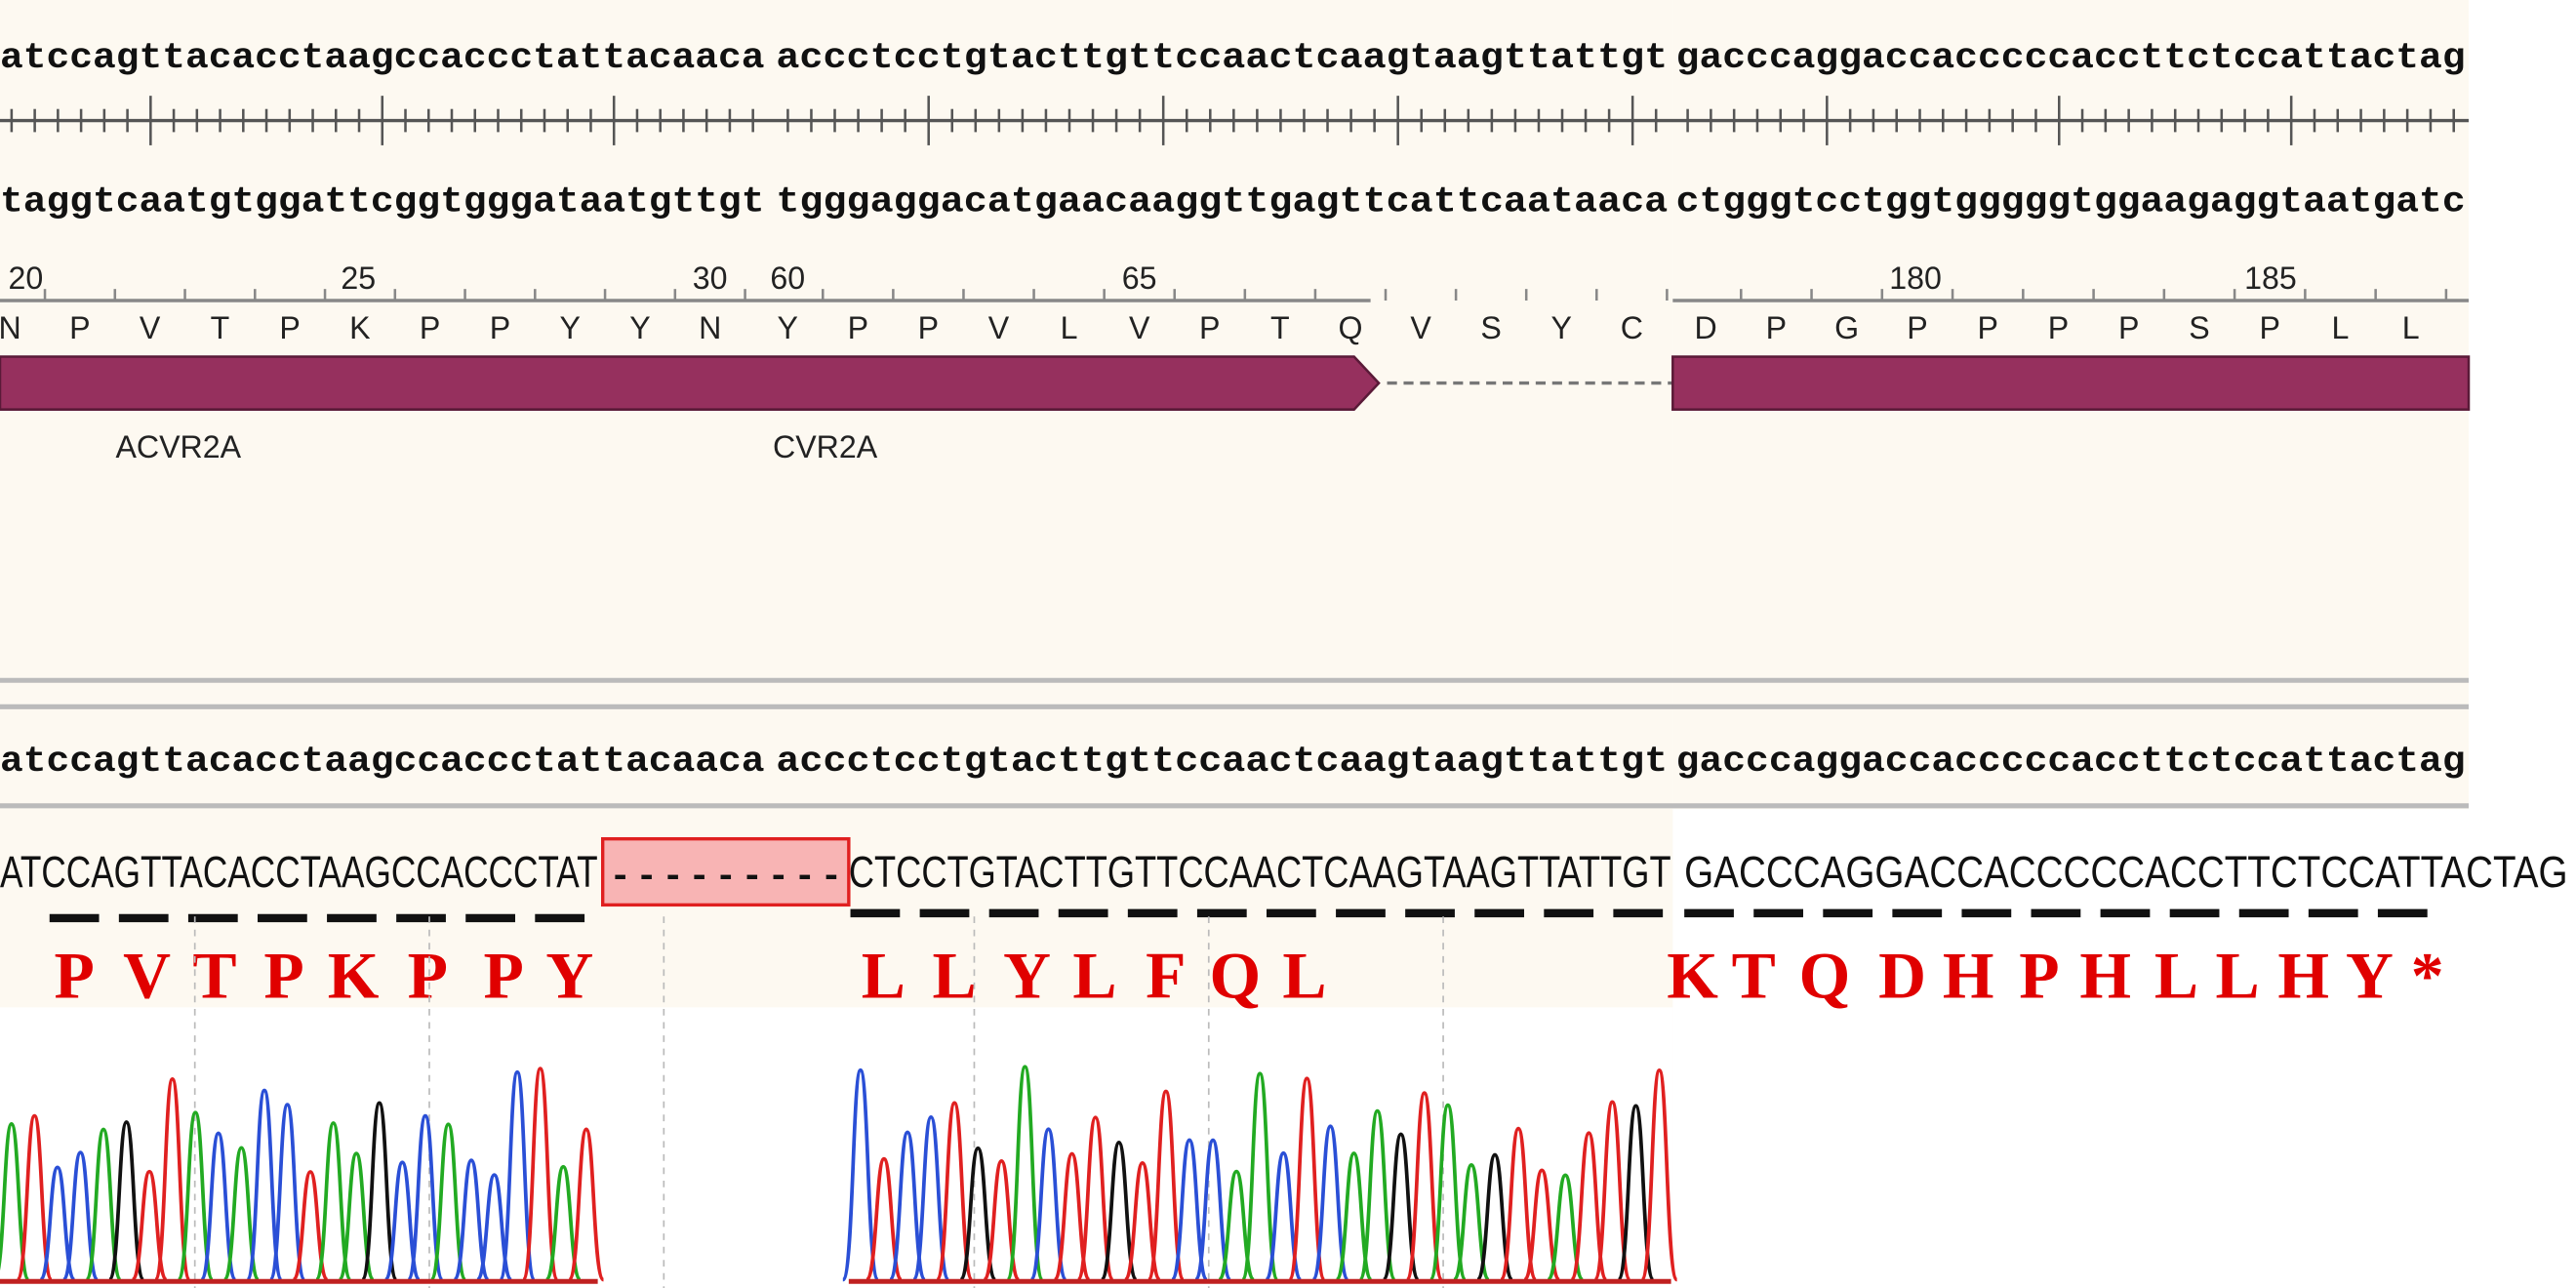 This screenshot has width=2576, height=1288. What do you see at coordinates (2071, 58) in the screenshot?
I see `top-strand: gacccaggaccacccccaccttctccattactag` at bounding box center [2071, 58].